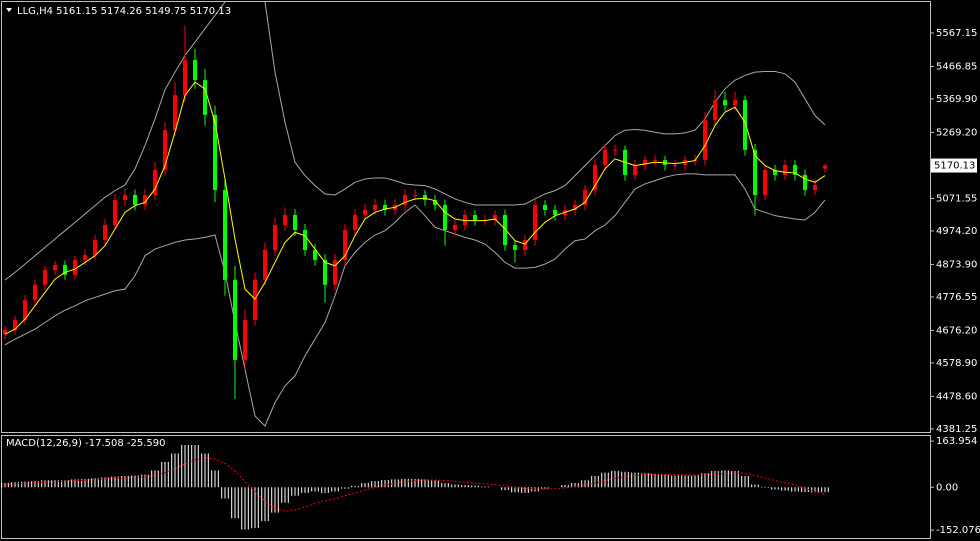 The height and width of the screenshot is (541, 980). Describe the element at coordinates (956, 396) in the screenshot. I see `y-tick-label: 4478.60` at that location.